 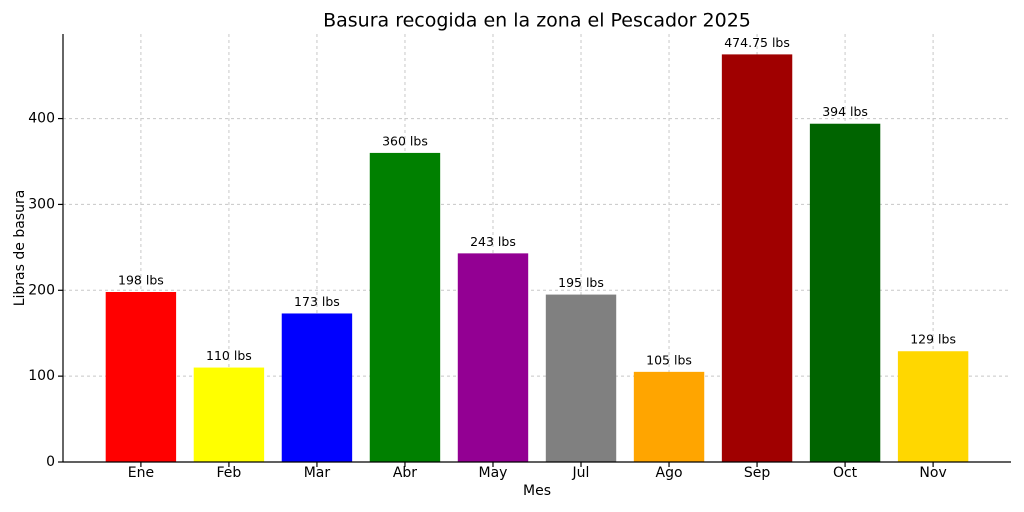 What do you see at coordinates (757, 473) in the screenshot?
I see `x-tick-label: Sep` at bounding box center [757, 473].